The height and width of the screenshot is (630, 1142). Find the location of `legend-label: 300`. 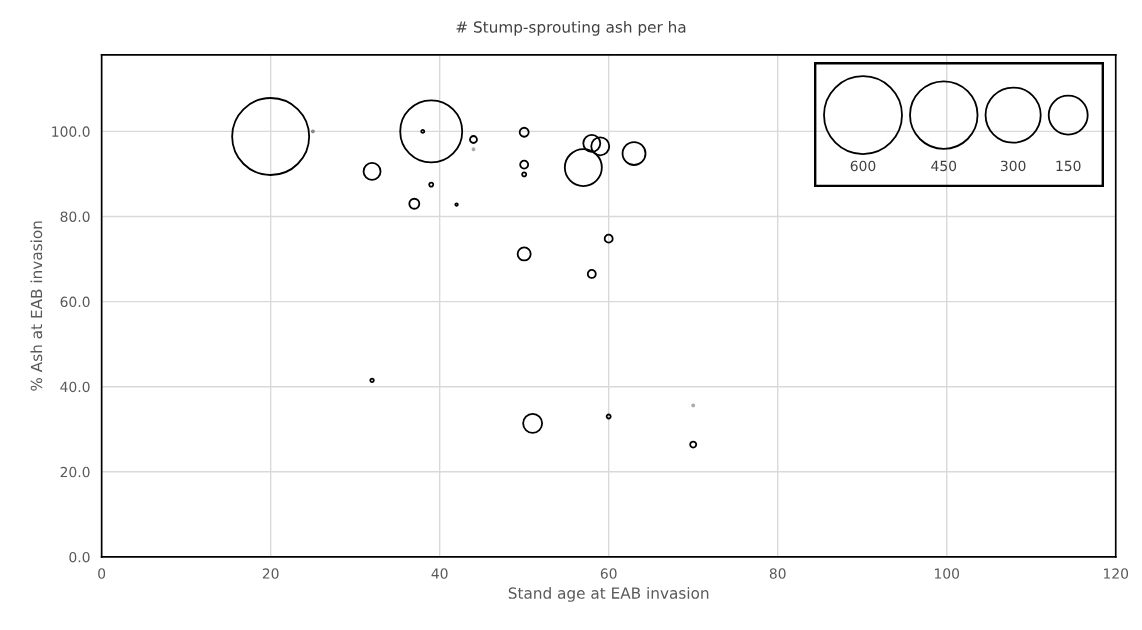

legend-label: 300 is located at coordinates (1013, 166).